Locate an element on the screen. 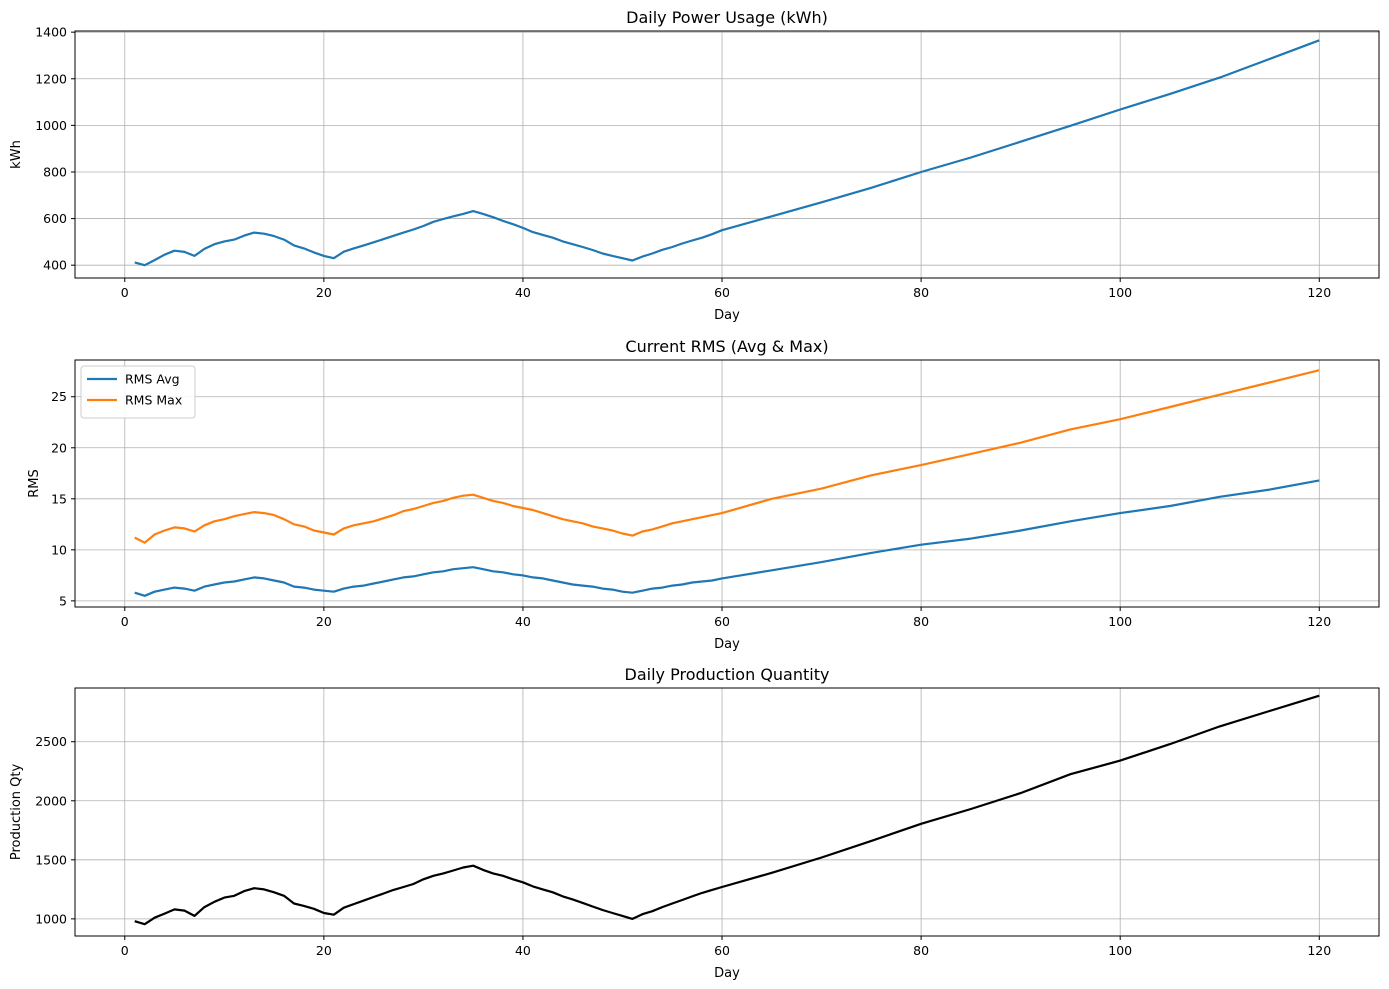 The height and width of the screenshot is (989, 1389). y-tick-label: 15 is located at coordinates (59, 498).